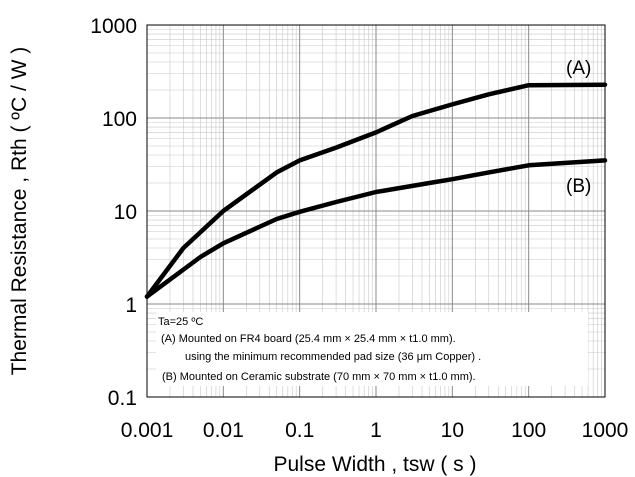 The height and width of the screenshot is (477, 635). Describe the element at coordinates (147, 430) in the screenshot. I see `x-tick-label: 0.001` at that location.